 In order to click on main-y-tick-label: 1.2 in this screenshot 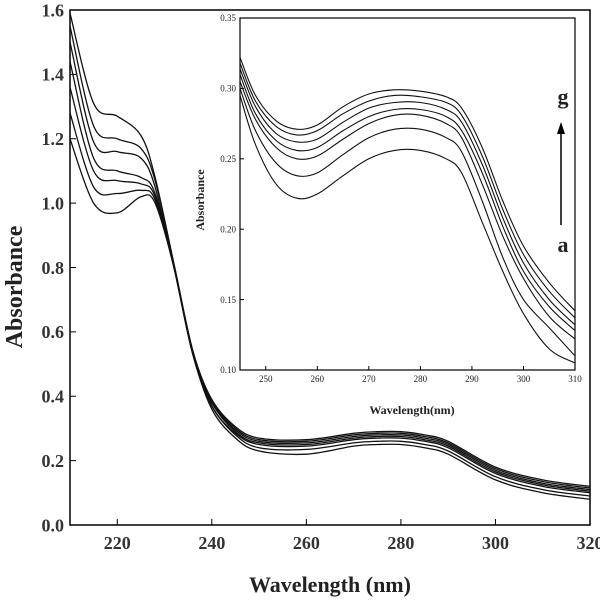, I will do `click(53, 139)`.